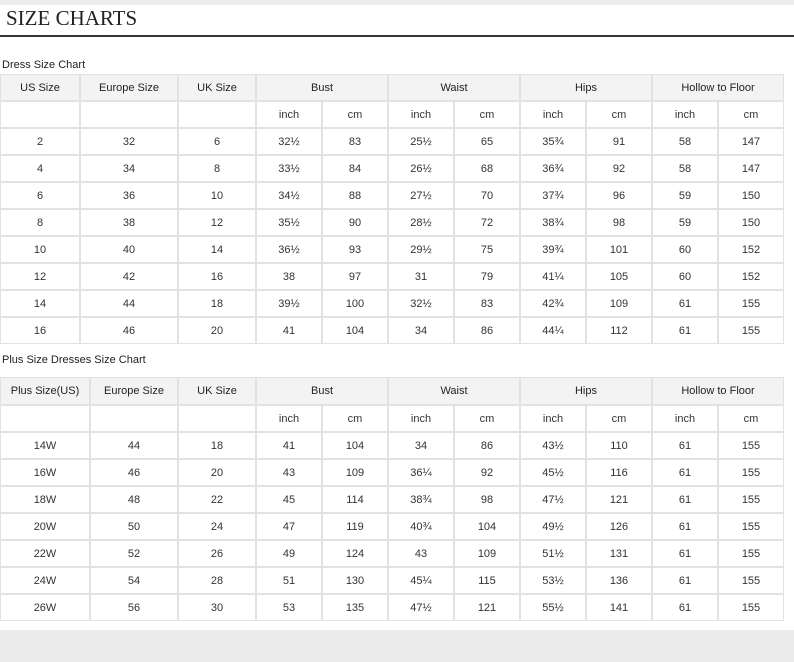  Describe the element at coordinates (289, 553) in the screenshot. I see `table-cell: 49` at that location.